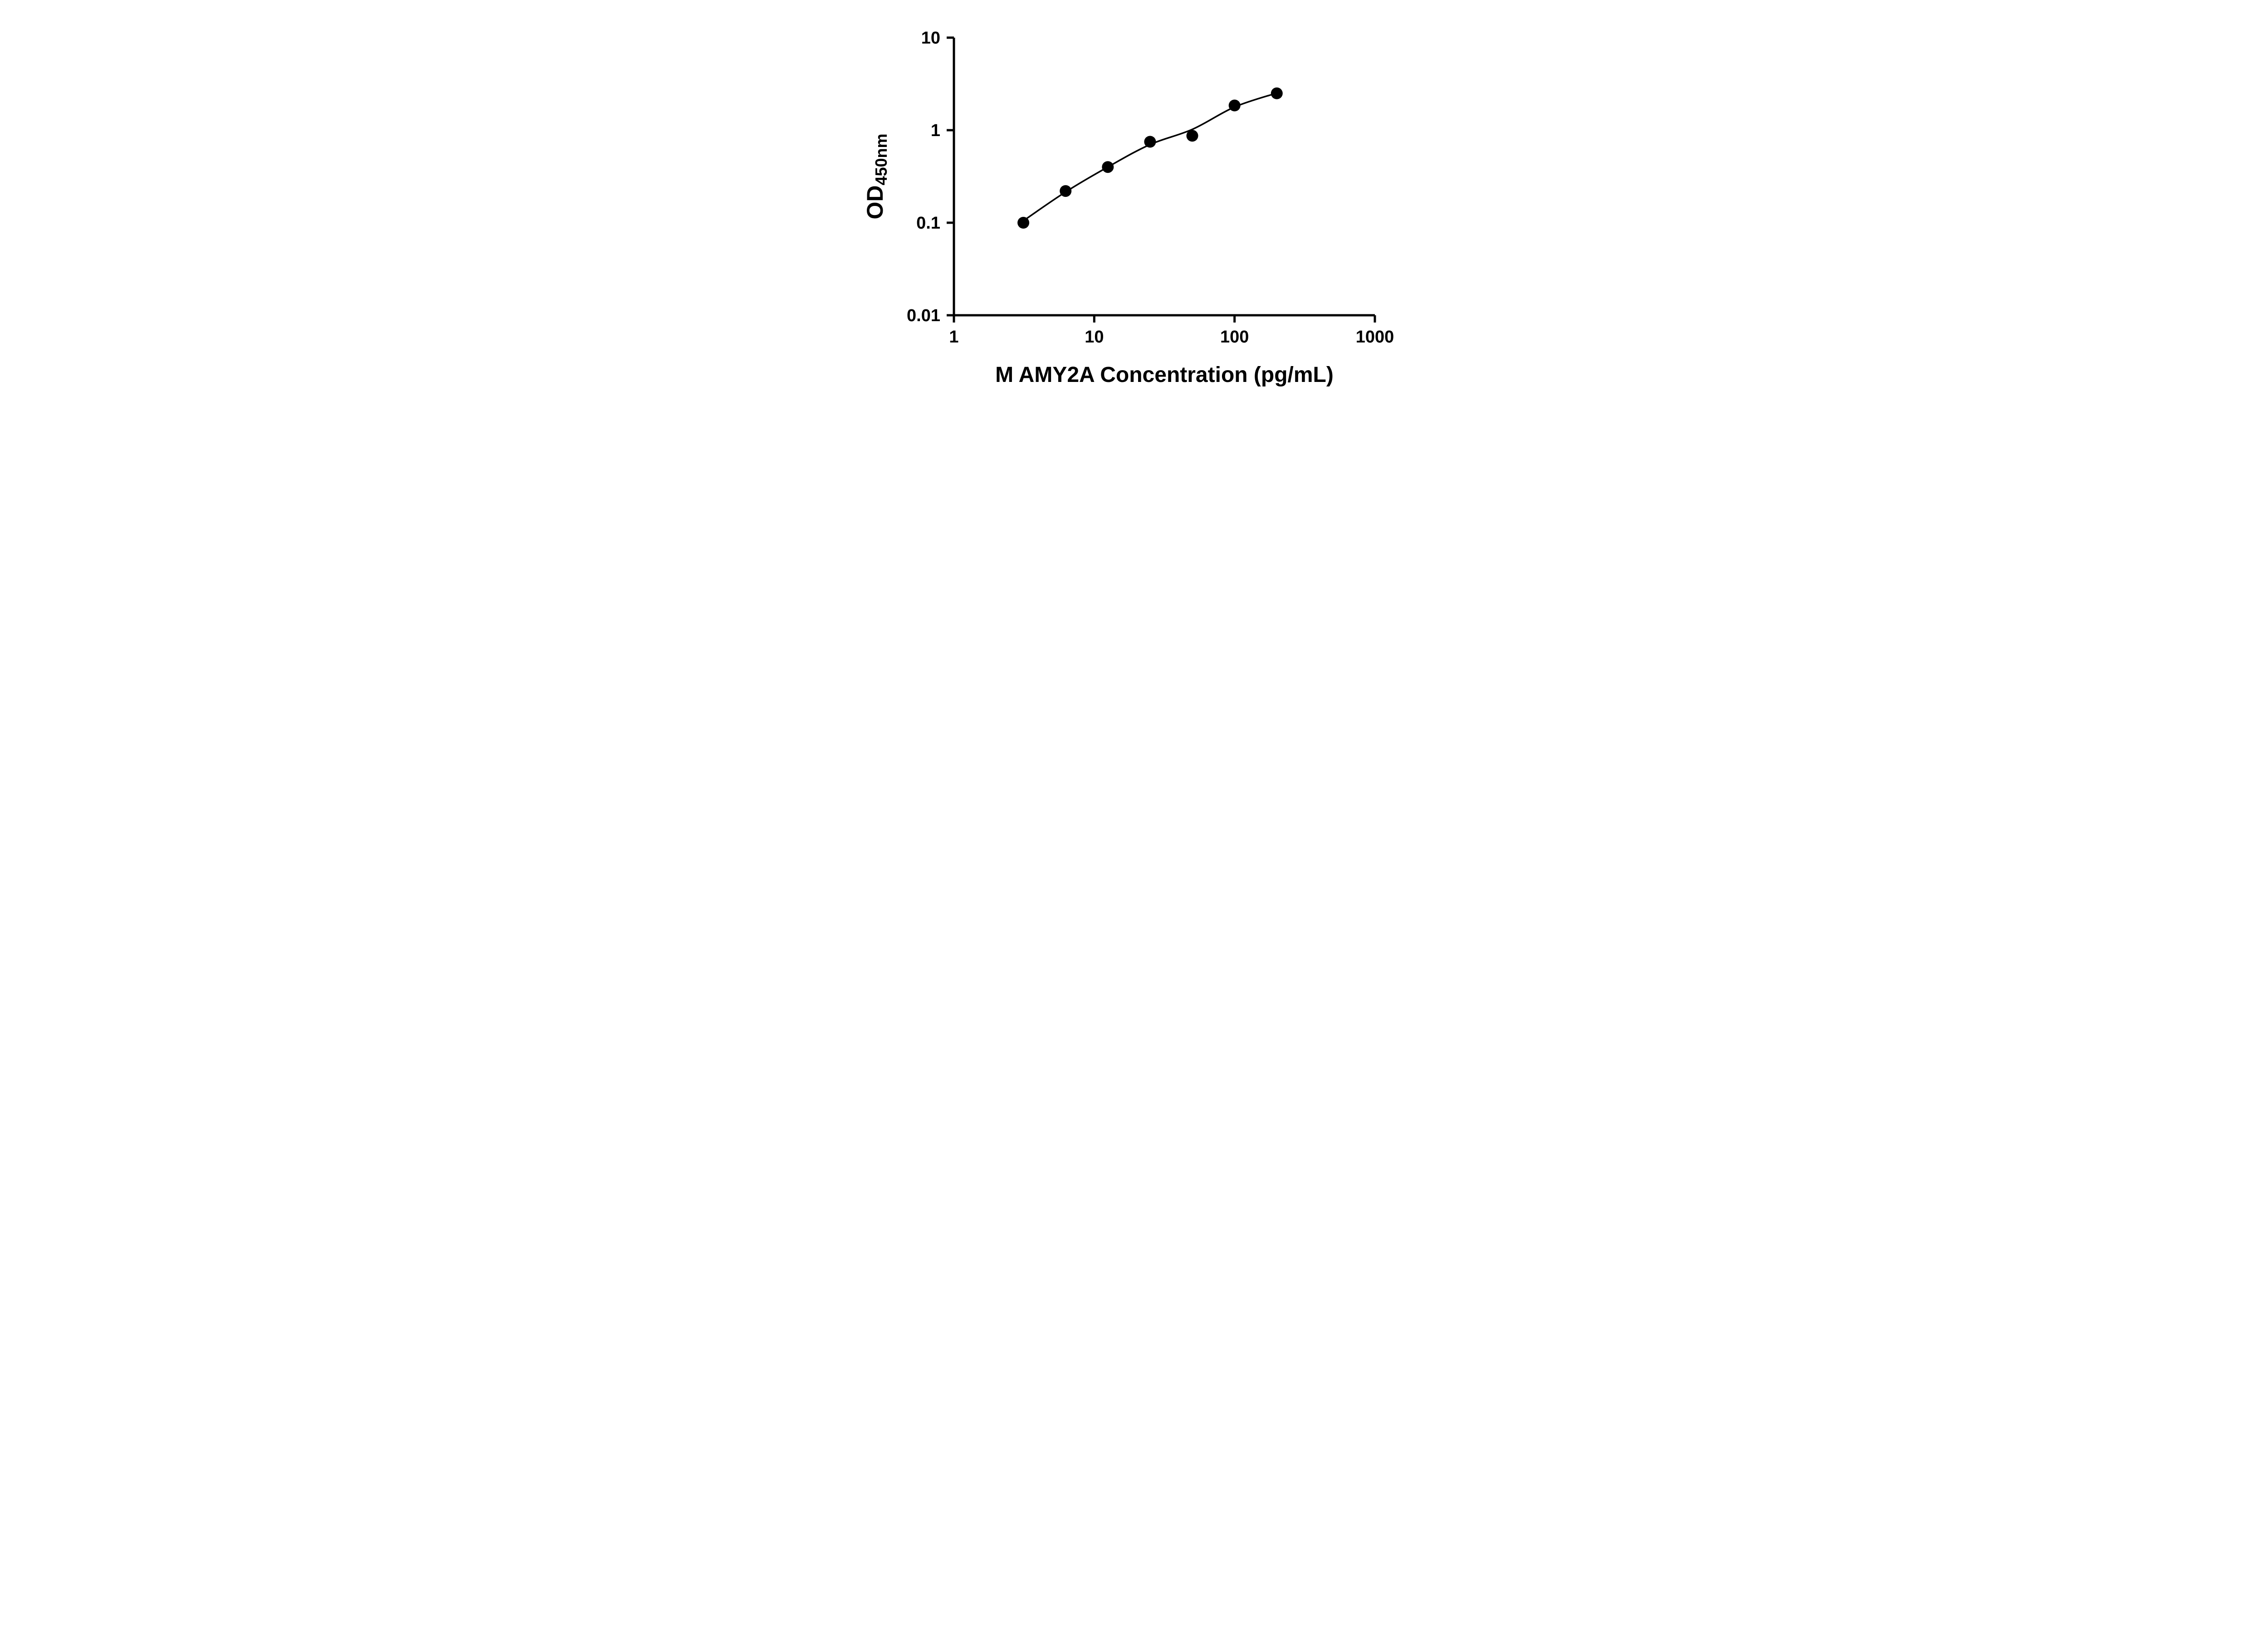 The width and height of the screenshot is (2268, 1633). Describe the element at coordinates (931, 38) in the screenshot. I see `y-tick-label: 10` at that location.